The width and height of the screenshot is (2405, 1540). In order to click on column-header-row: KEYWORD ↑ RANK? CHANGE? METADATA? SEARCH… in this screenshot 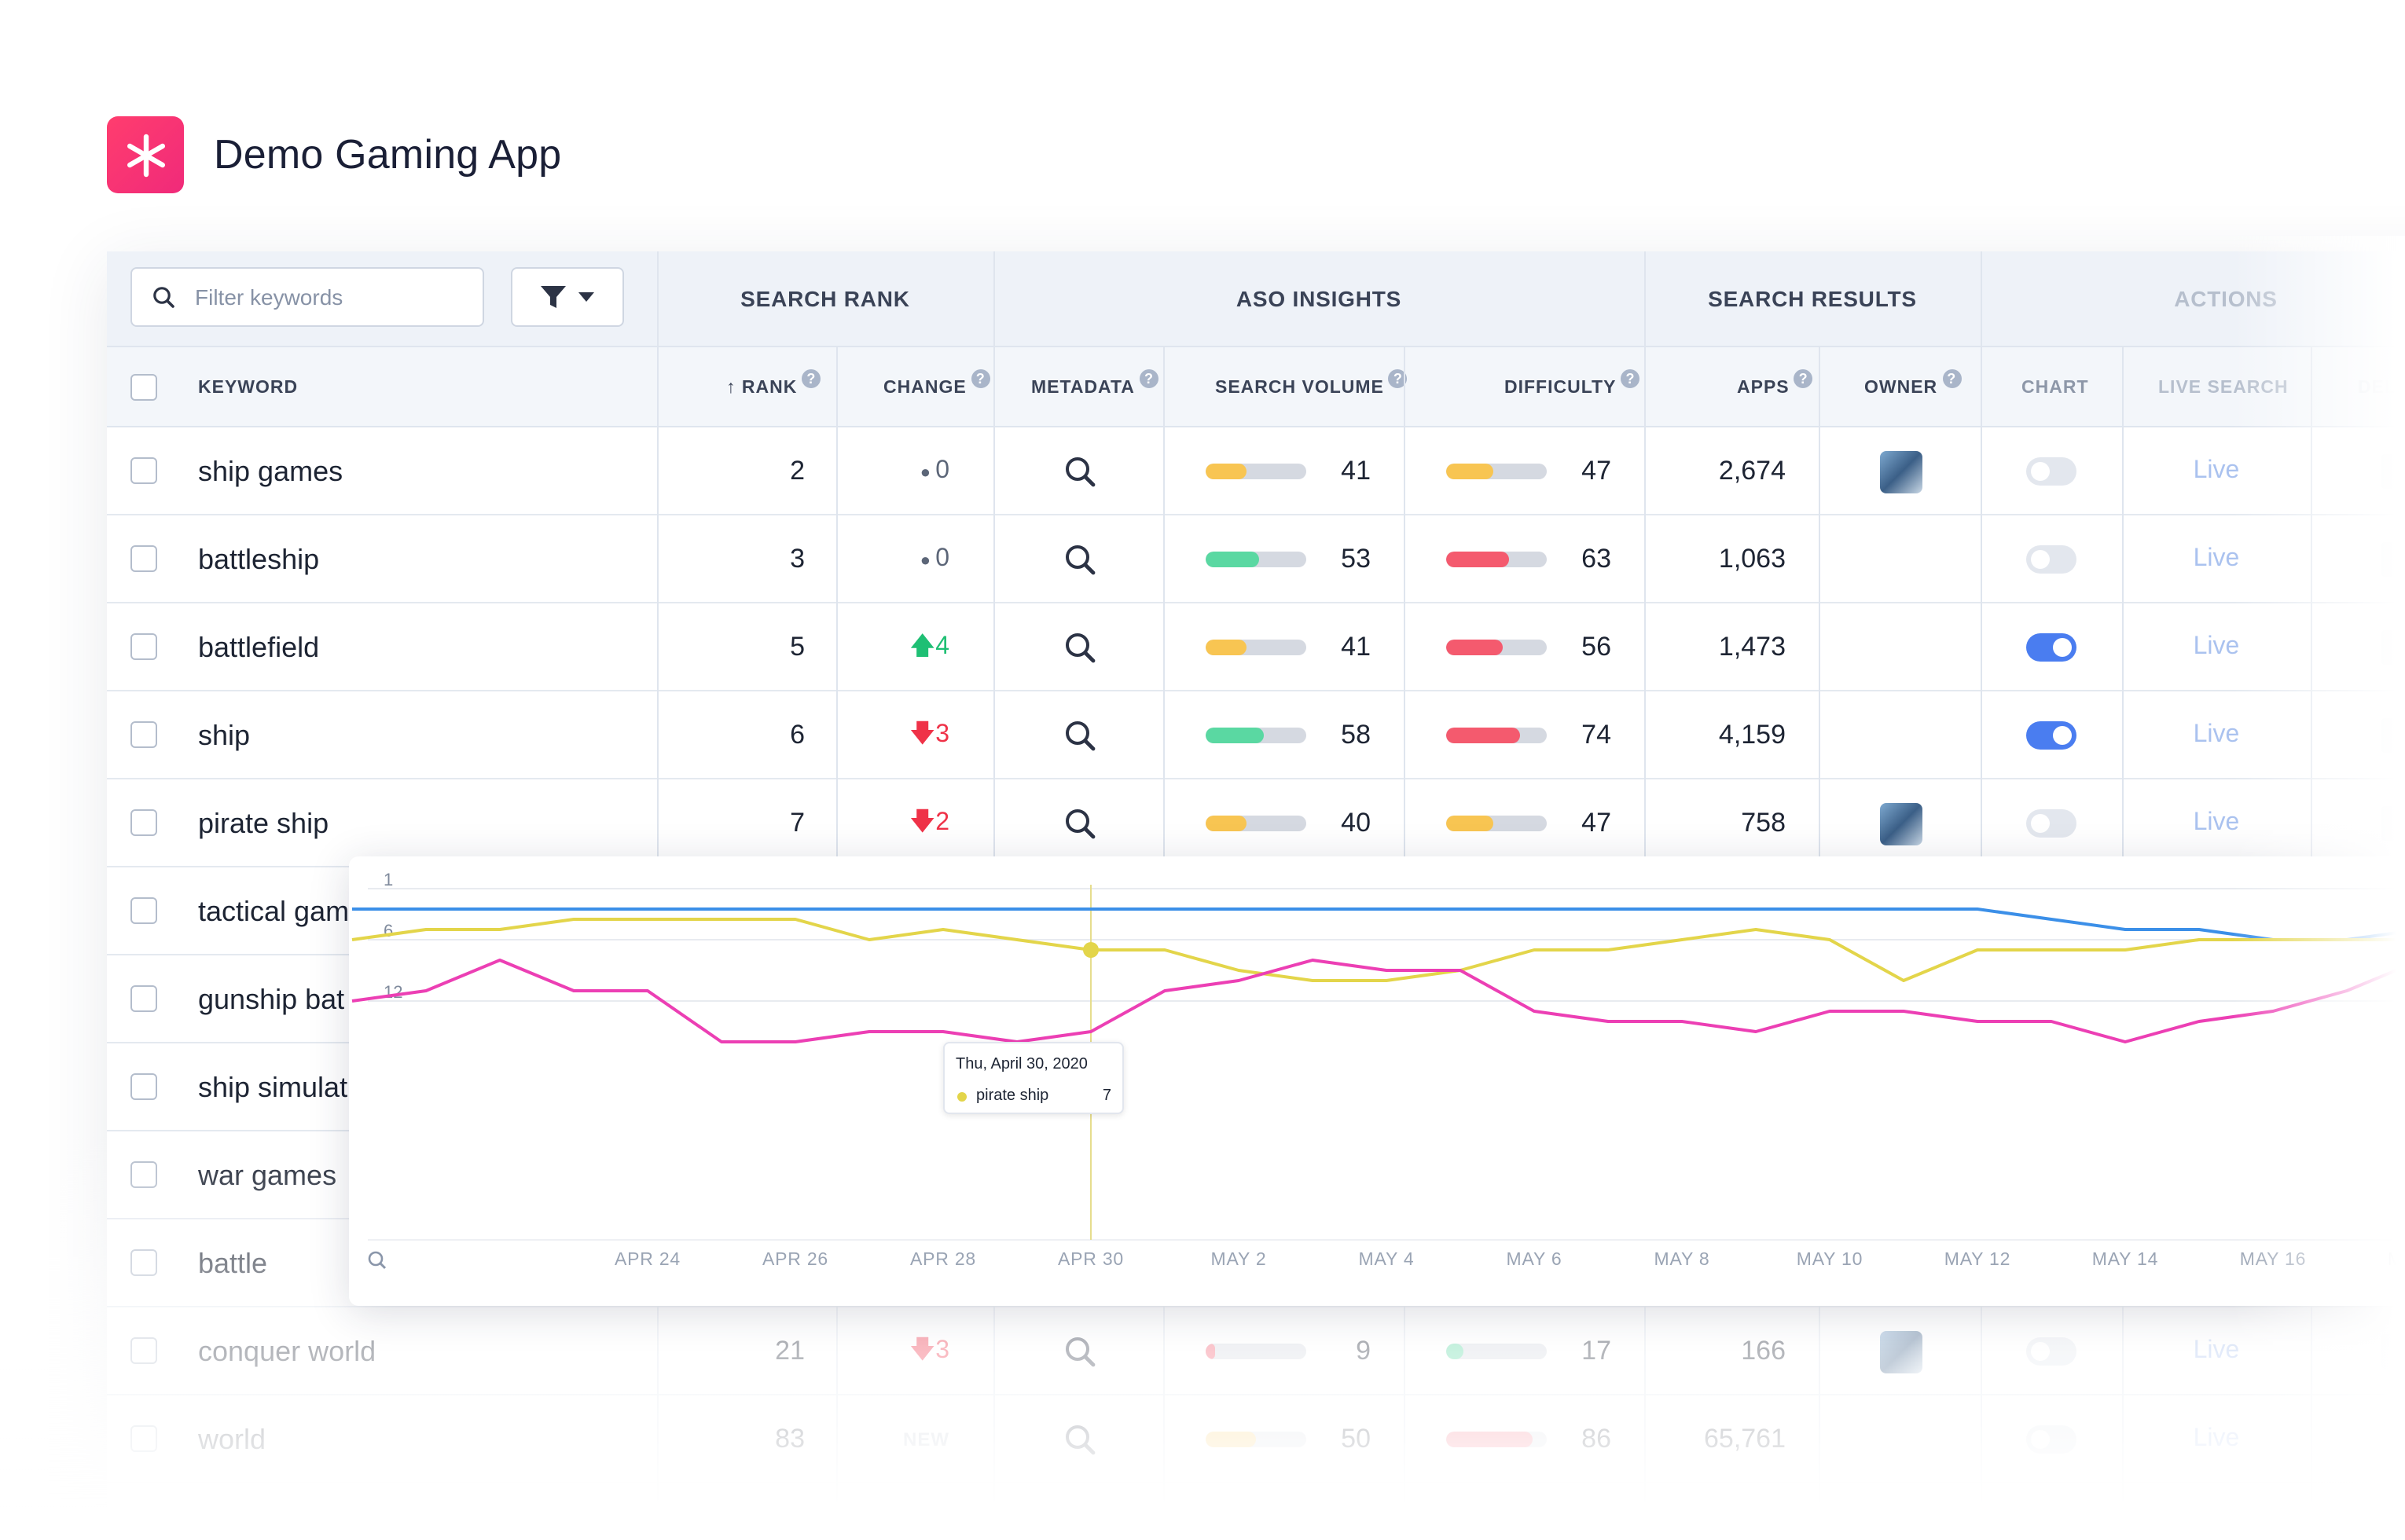, I will do `click(1256, 386)`.